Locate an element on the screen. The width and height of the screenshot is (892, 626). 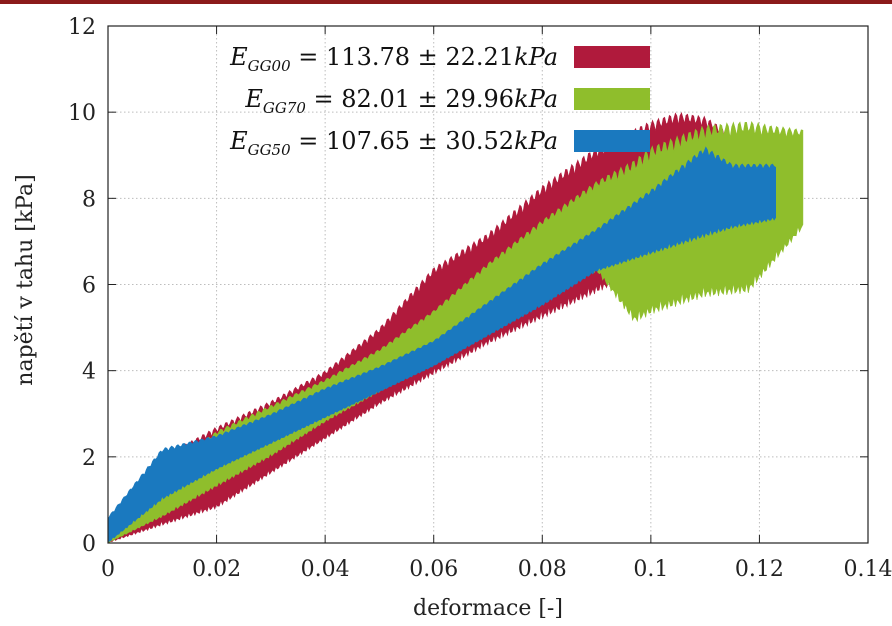
legend-swatch-gg50 is located at coordinates (612, 141).